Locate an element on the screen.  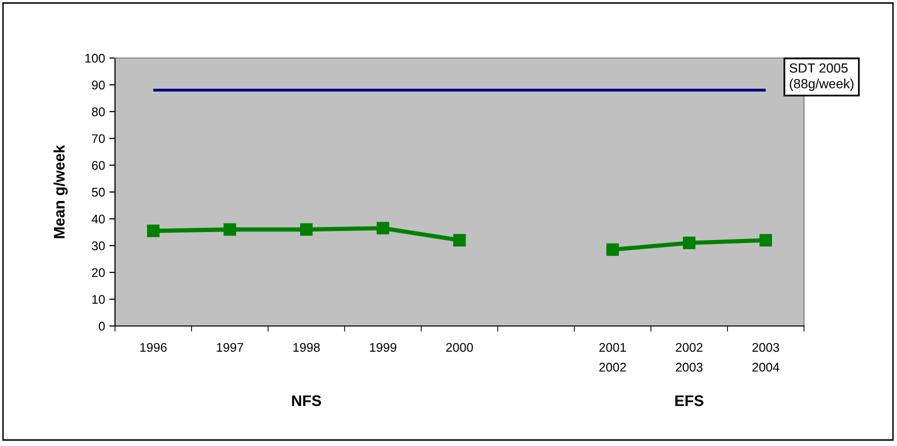
x-tick-label: 2002 2003 is located at coordinates (689, 357).